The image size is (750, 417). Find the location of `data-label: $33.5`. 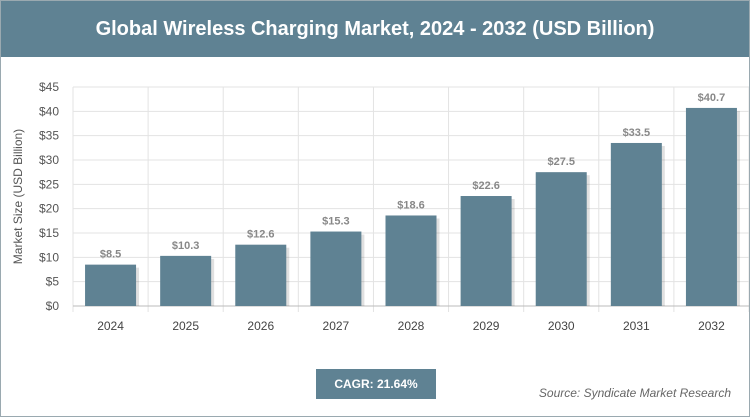

data-label: $33.5 is located at coordinates (637, 133).